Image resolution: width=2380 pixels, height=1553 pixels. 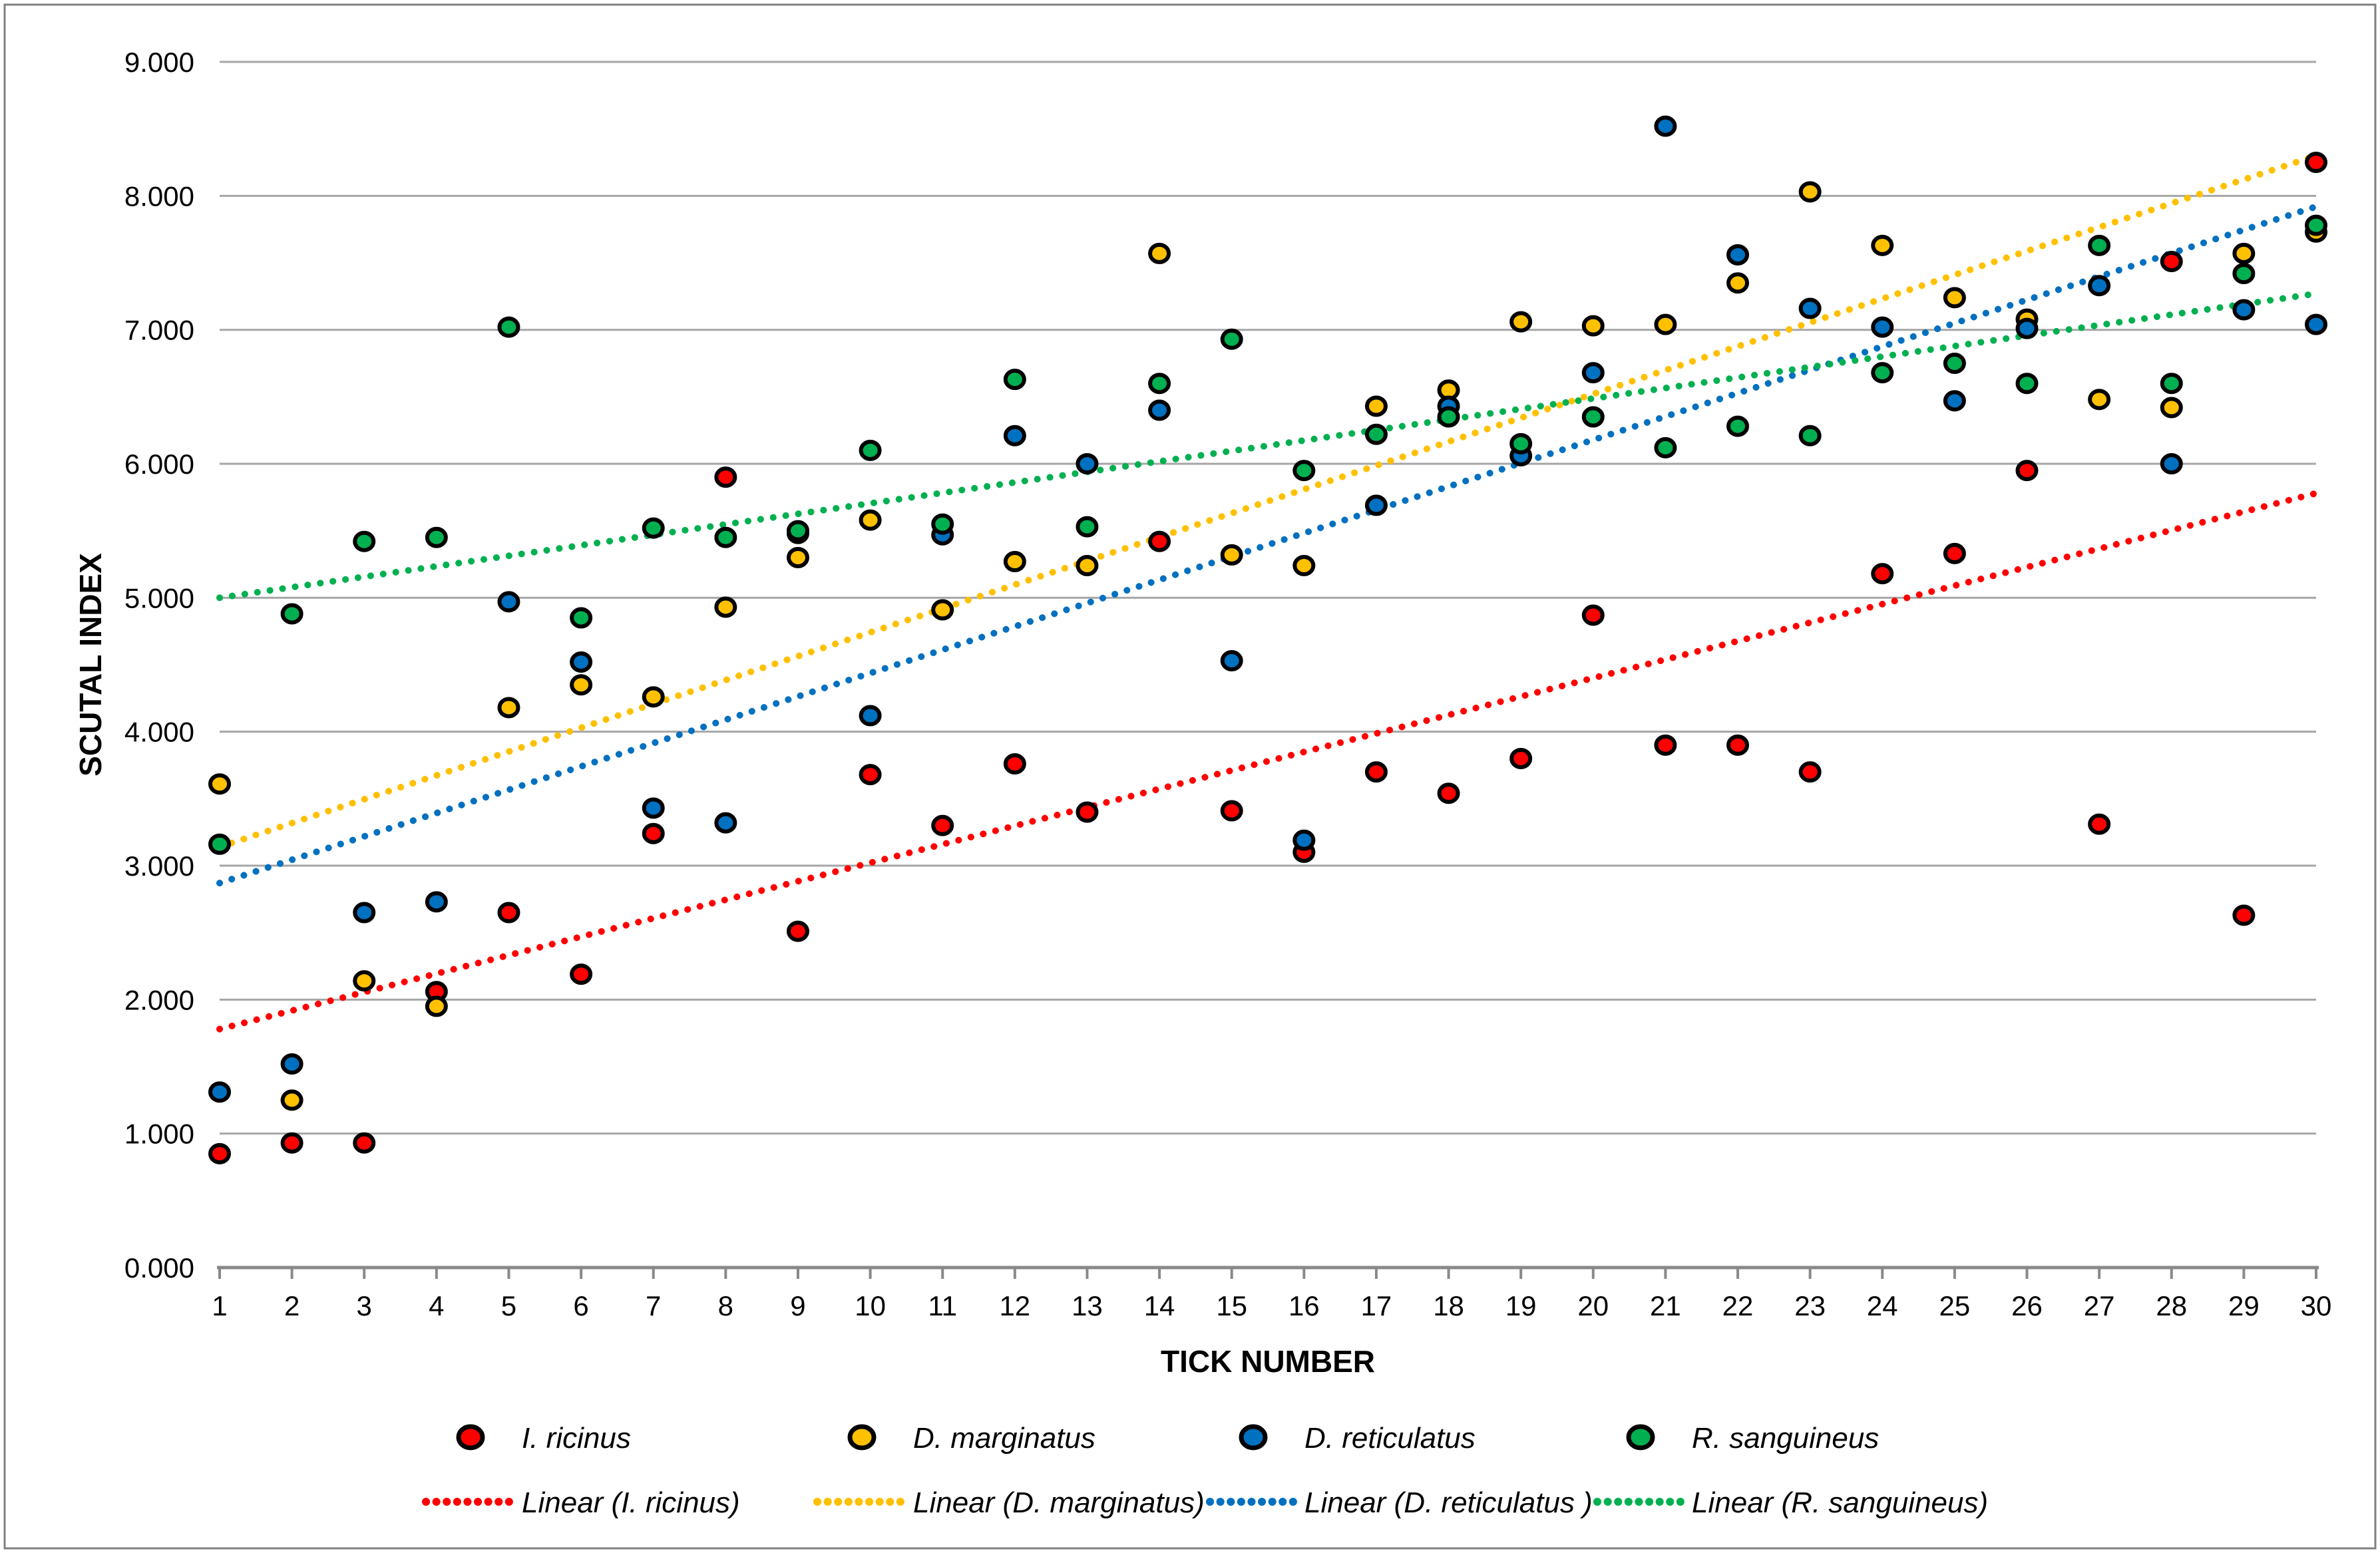 What do you see at coordinates (1014, 1306) in the screenshot?
I see `x-tick-label: 12` at bounding box center [1014, 1306].